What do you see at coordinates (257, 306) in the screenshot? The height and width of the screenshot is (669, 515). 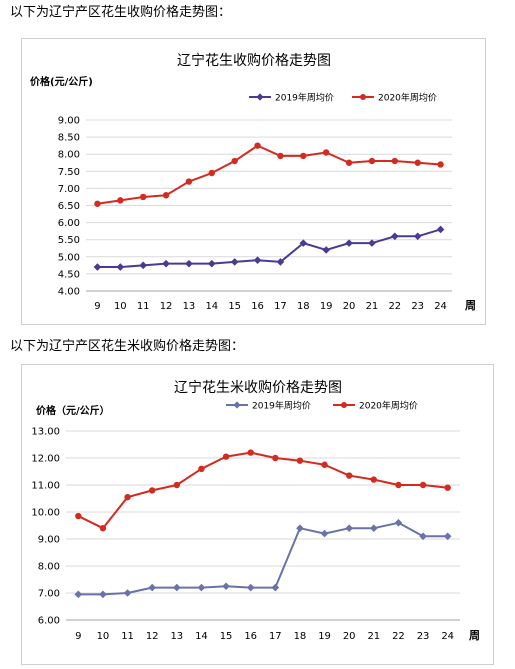 I see `x-tick-label: 16` at bounding box center [257, 306].